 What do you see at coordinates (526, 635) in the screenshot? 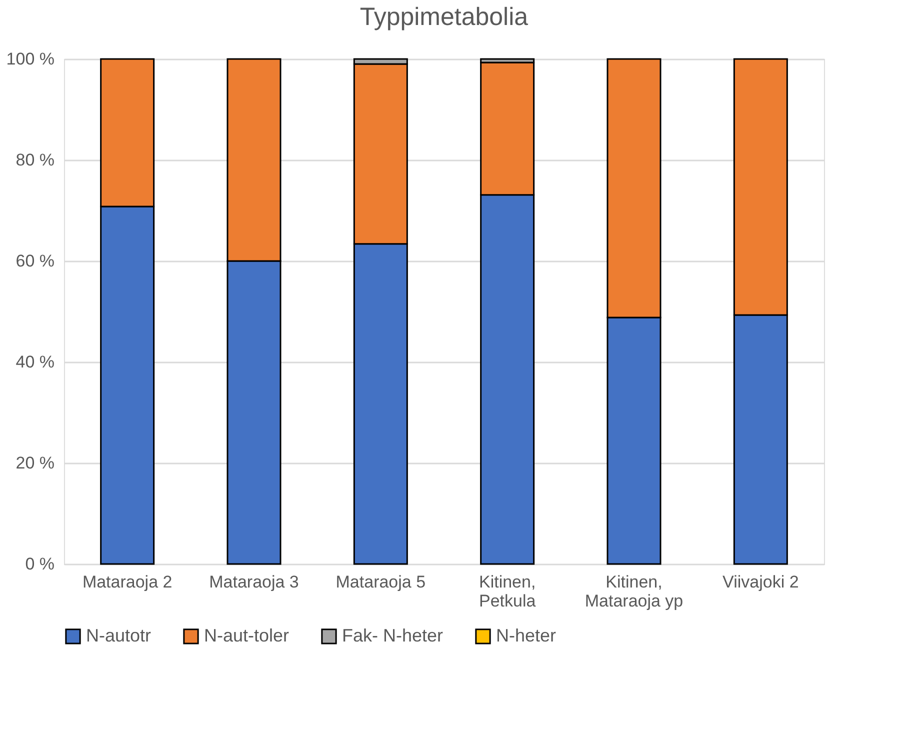
I see `legend-label: N-heter` at bounding box center [526, 635].